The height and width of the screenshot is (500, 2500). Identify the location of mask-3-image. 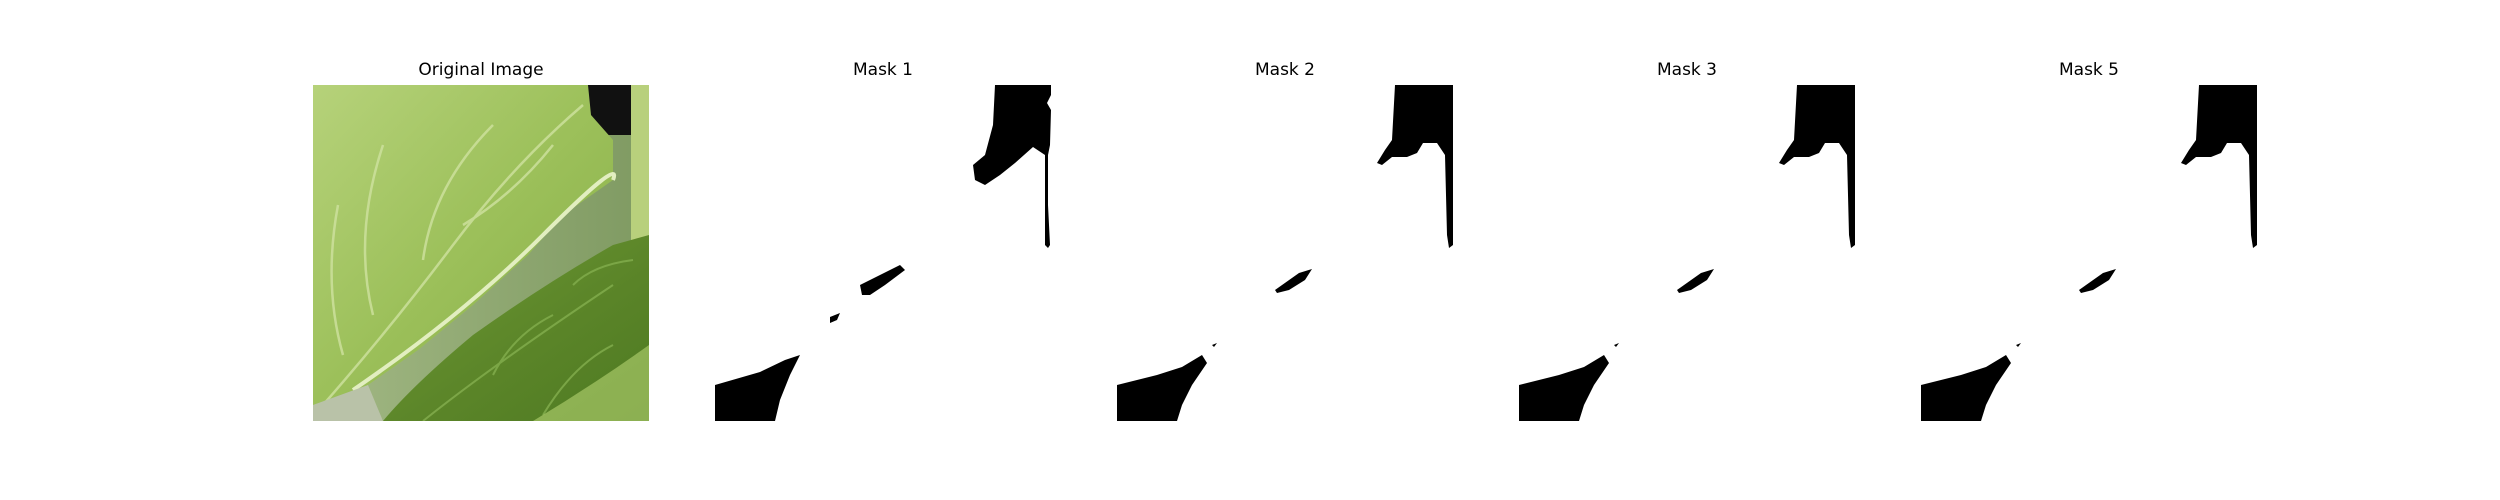
(1687, 253).